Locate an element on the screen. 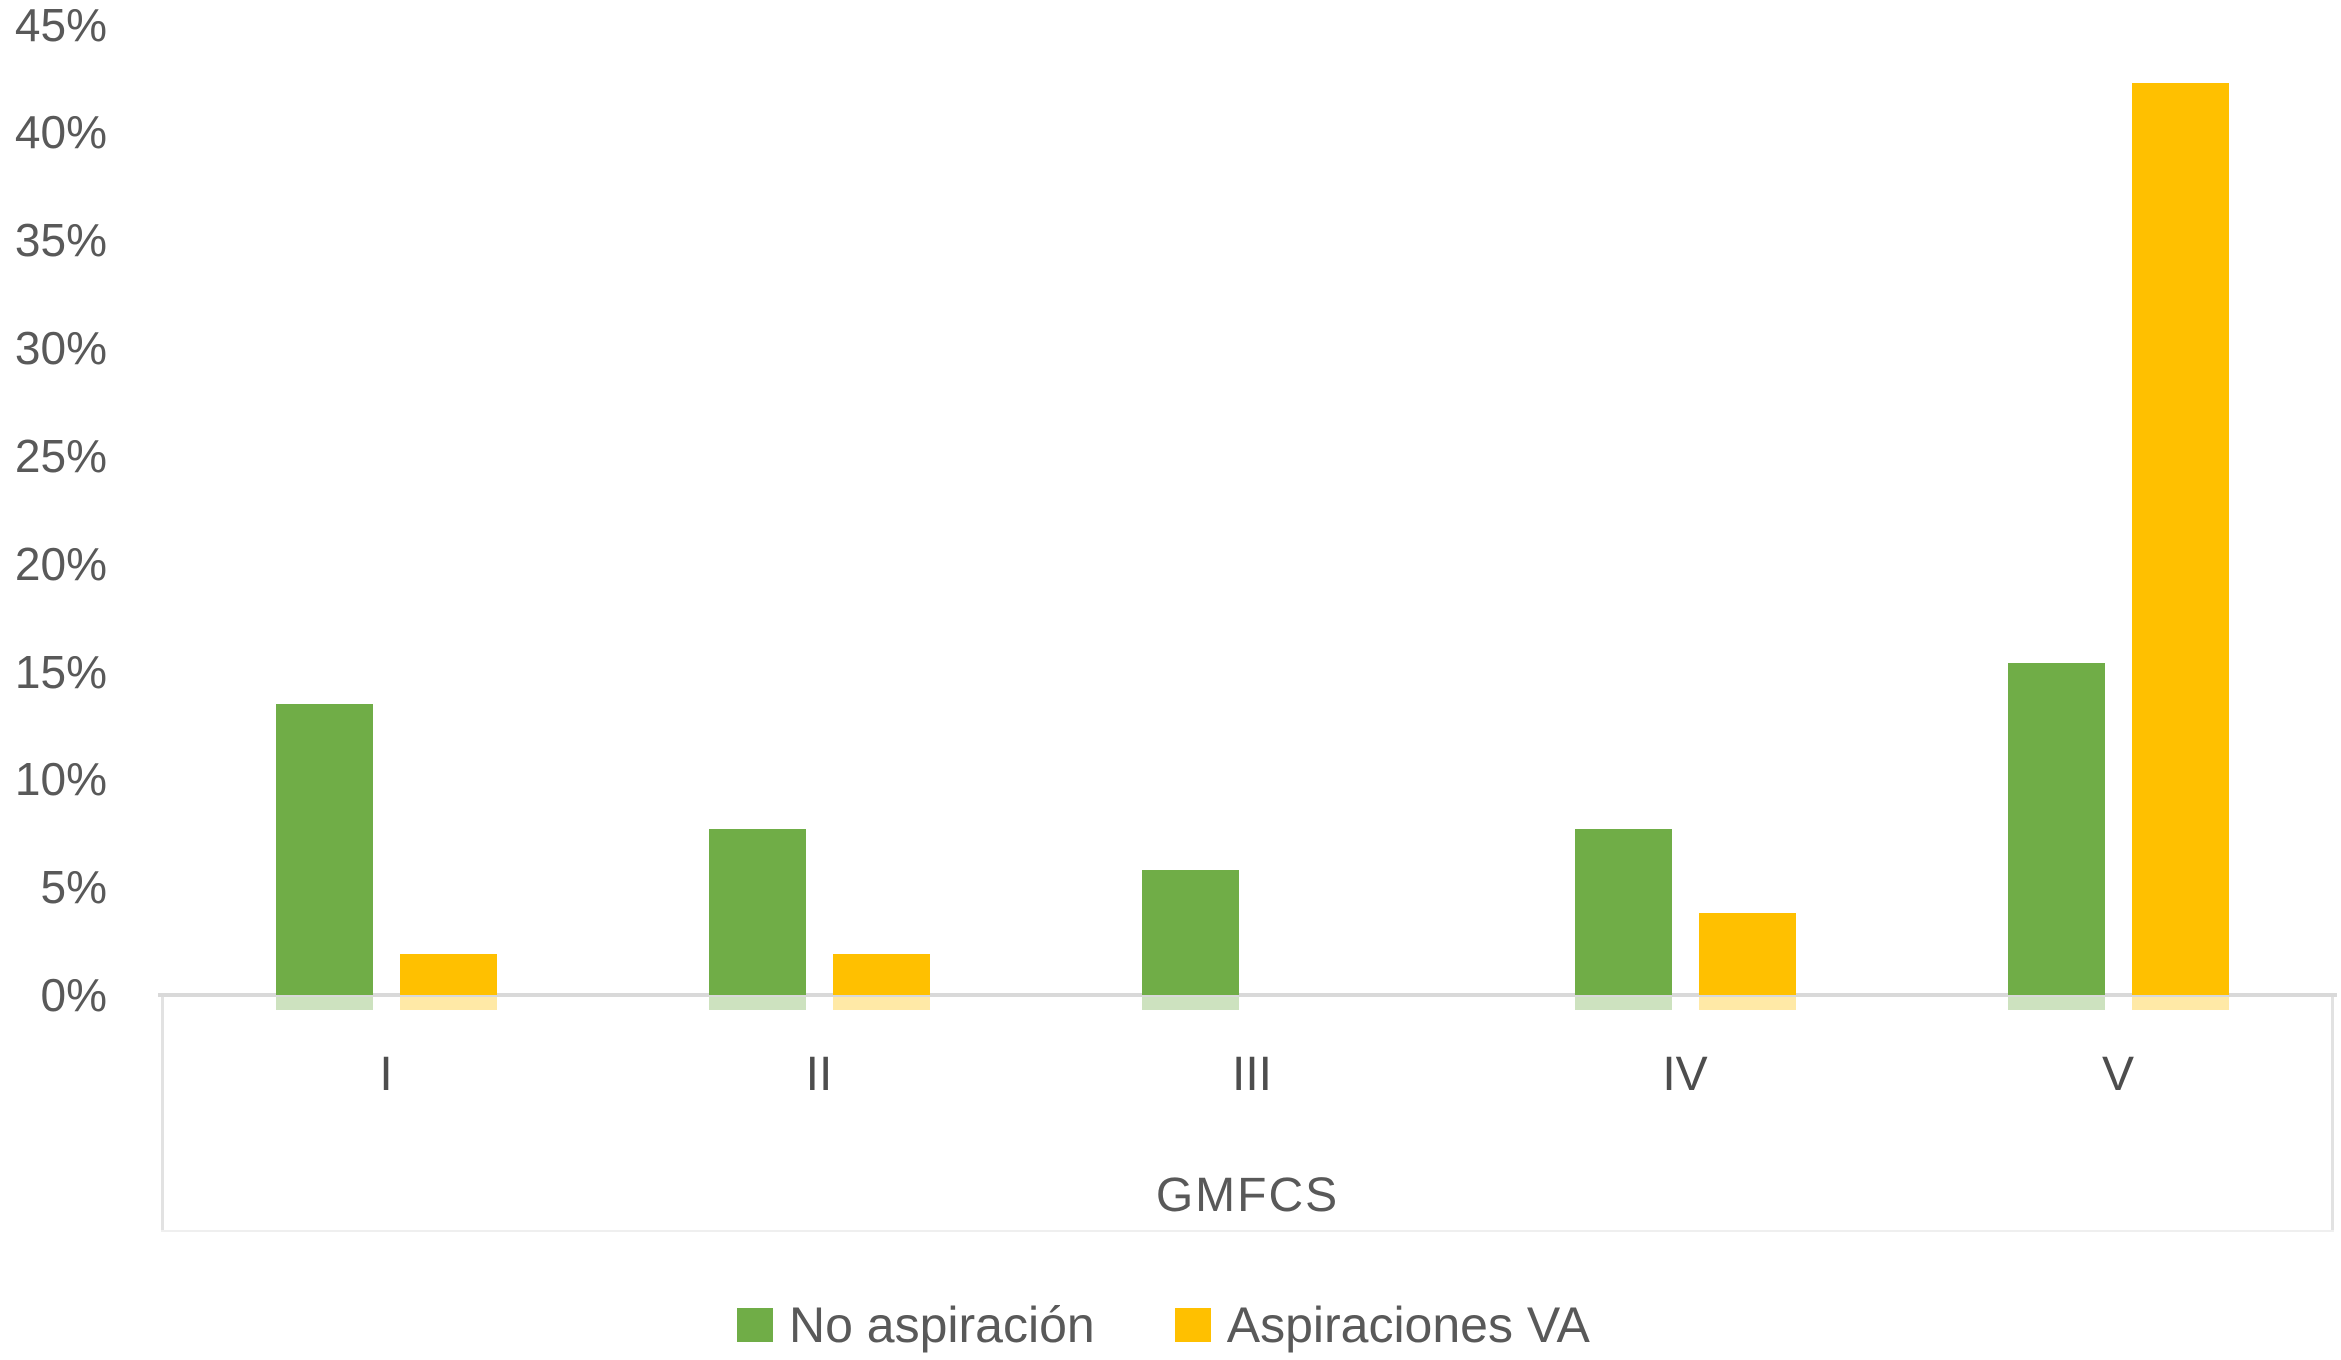 The width and height of the screenshot is (2341, 1360). bar-no-aspiracion-II is located at coordinates (757, 912).